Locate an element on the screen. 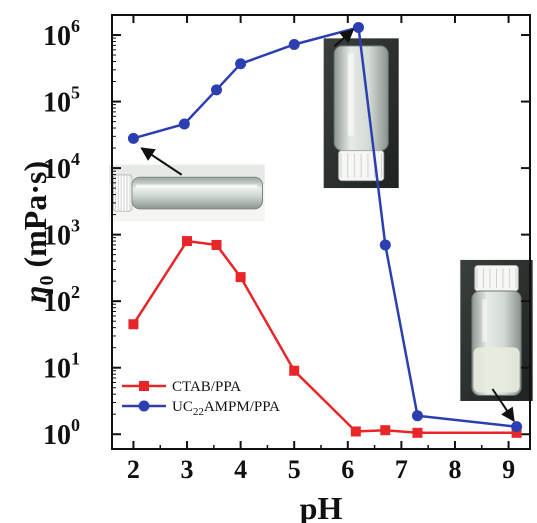 The height and width of the screenshot is (523, 537). y-axis-title: η0 (mPa·s) is located at coordinates (37, 232).